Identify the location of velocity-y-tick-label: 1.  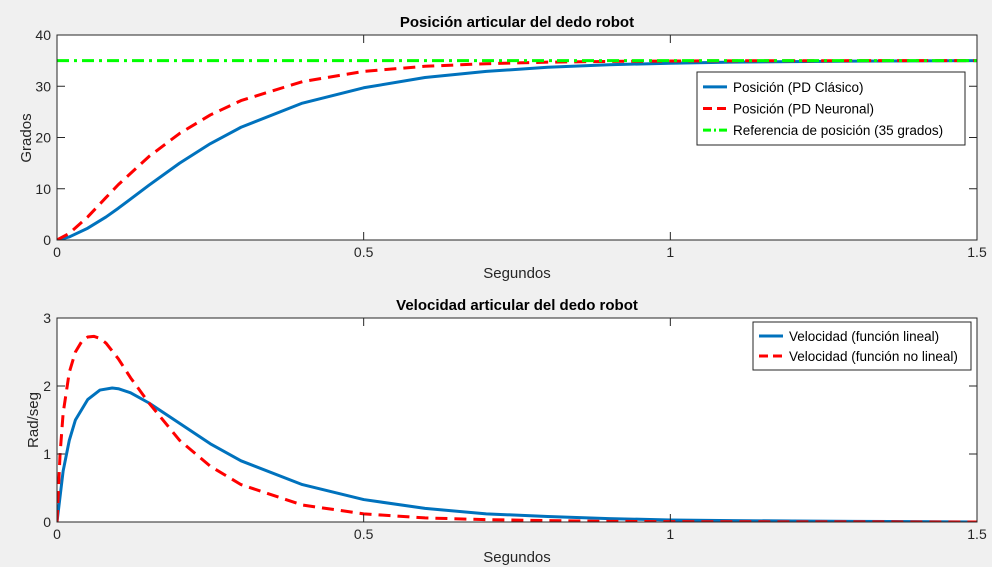
(47, 454).